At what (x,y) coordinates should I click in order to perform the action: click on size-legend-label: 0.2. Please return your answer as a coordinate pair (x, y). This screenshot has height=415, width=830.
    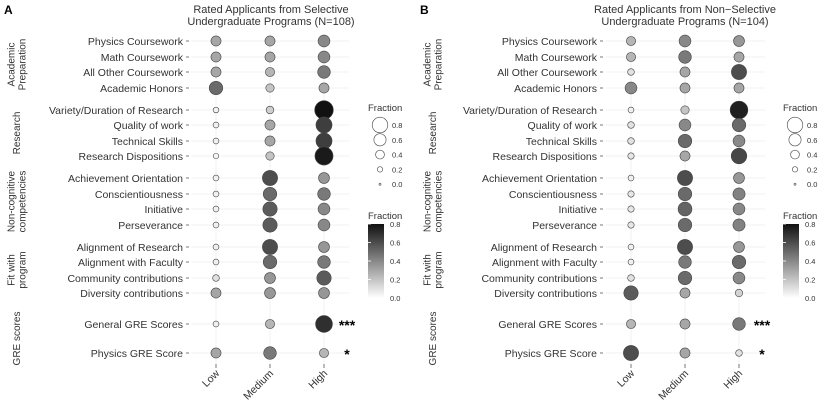
    Looking at the image, I should click on (397, 169).